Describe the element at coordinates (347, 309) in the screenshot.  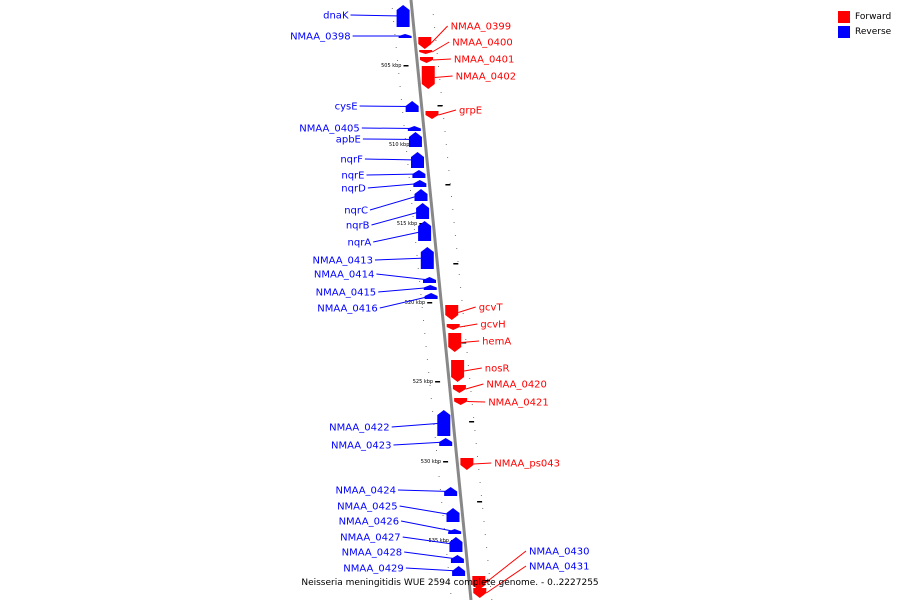
I see `gene-label-nmaa-0416: NMAA_0416` at that location.